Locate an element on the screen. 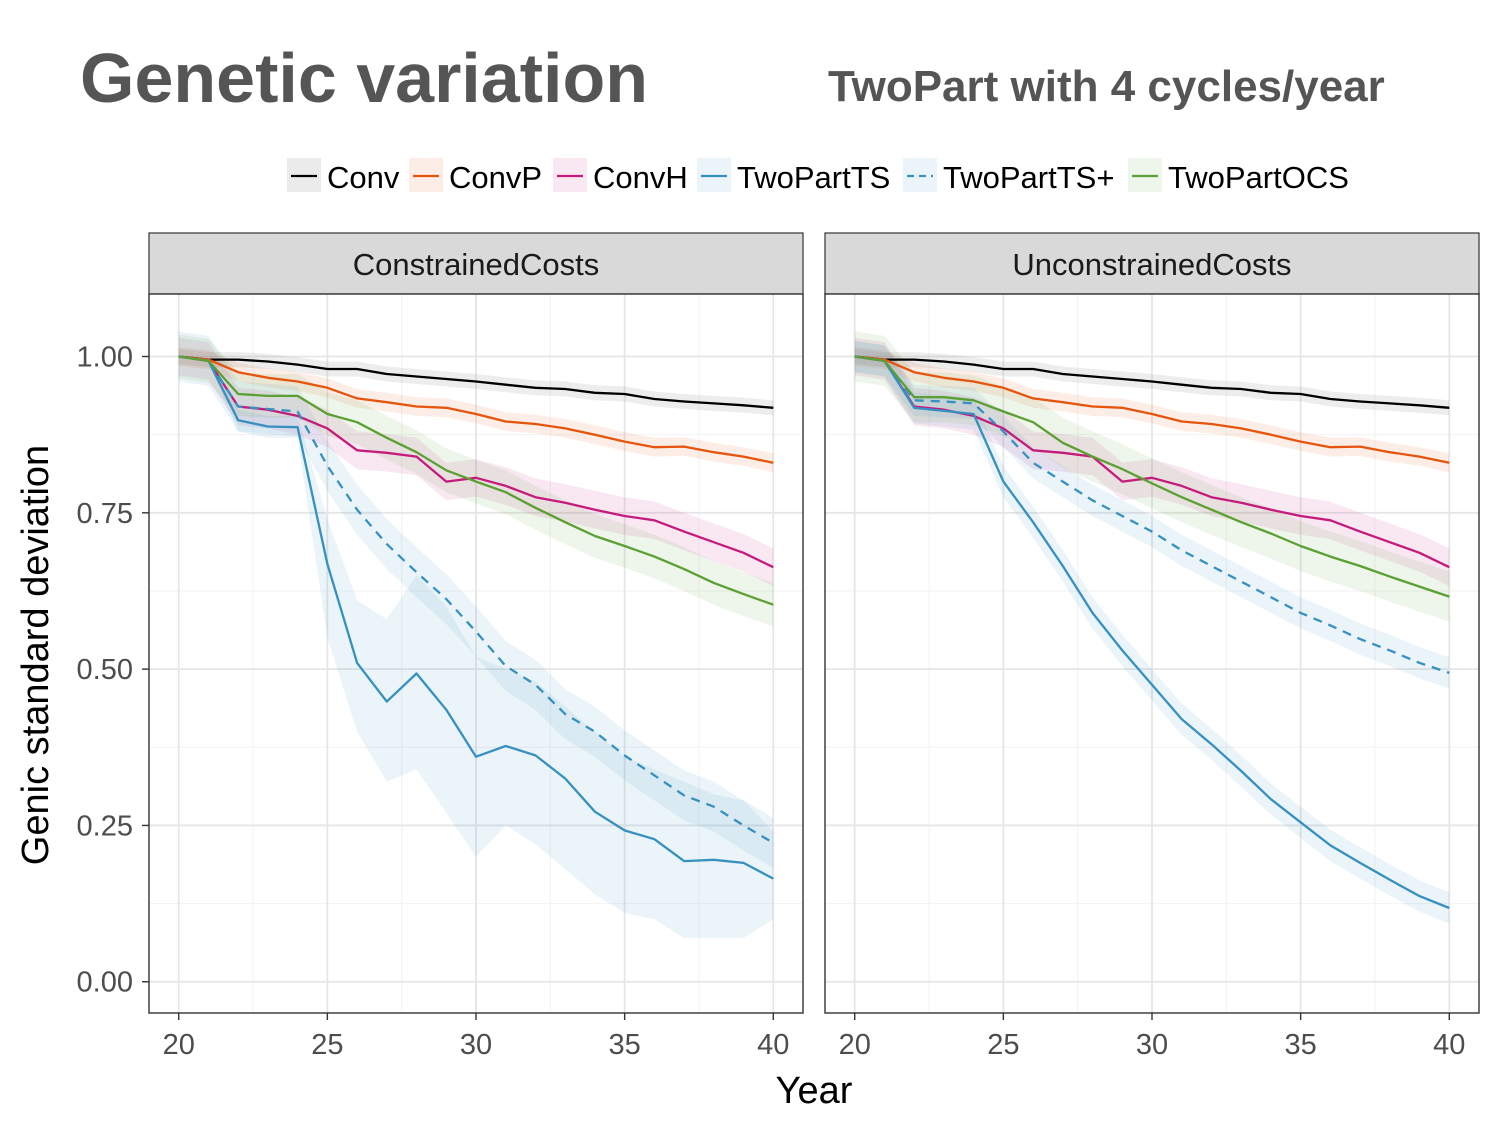 This screenshot has width=1500, height=1125. legend-item-convh: ConvH is located at coordinates (620, 176).